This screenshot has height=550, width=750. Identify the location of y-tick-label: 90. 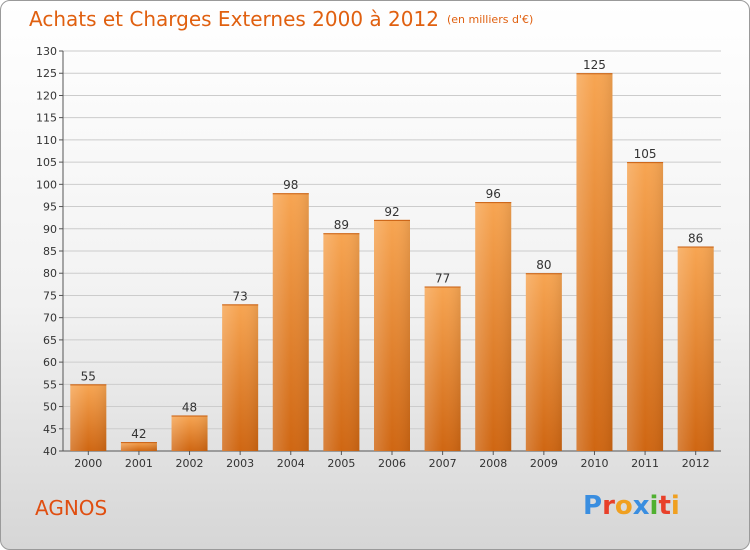
(50, 229).